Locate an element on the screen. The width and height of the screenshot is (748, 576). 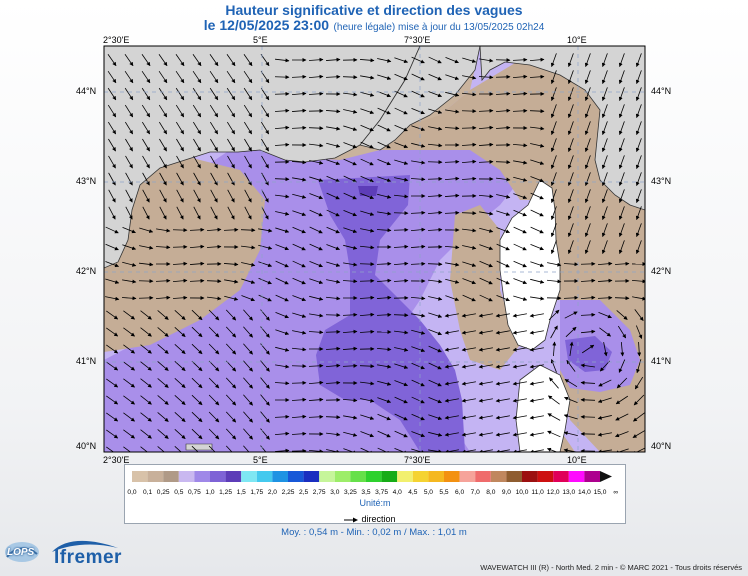
legend-tick-label: 3,0 is located at coordinates (334, 492).